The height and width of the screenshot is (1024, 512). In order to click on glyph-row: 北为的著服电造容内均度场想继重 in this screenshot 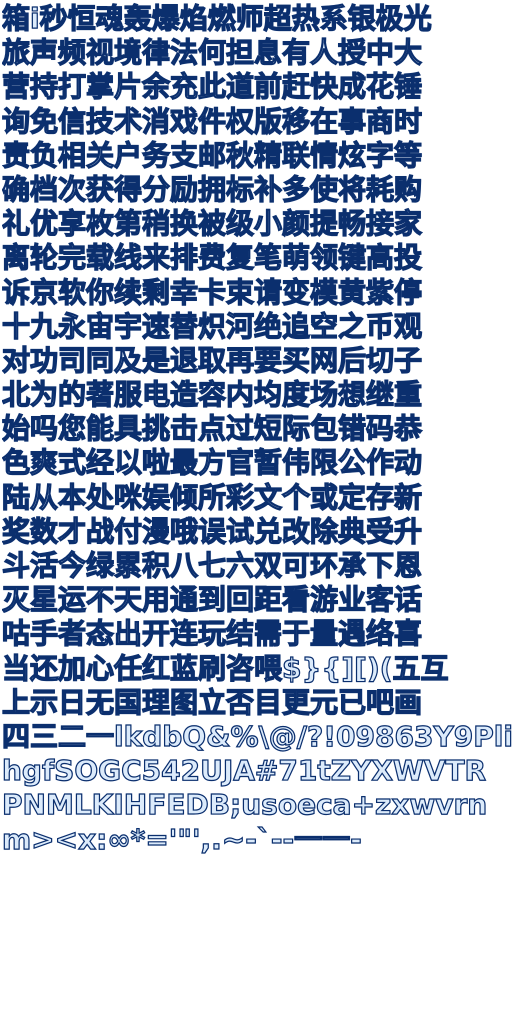, I will do `click(212, 395)`.